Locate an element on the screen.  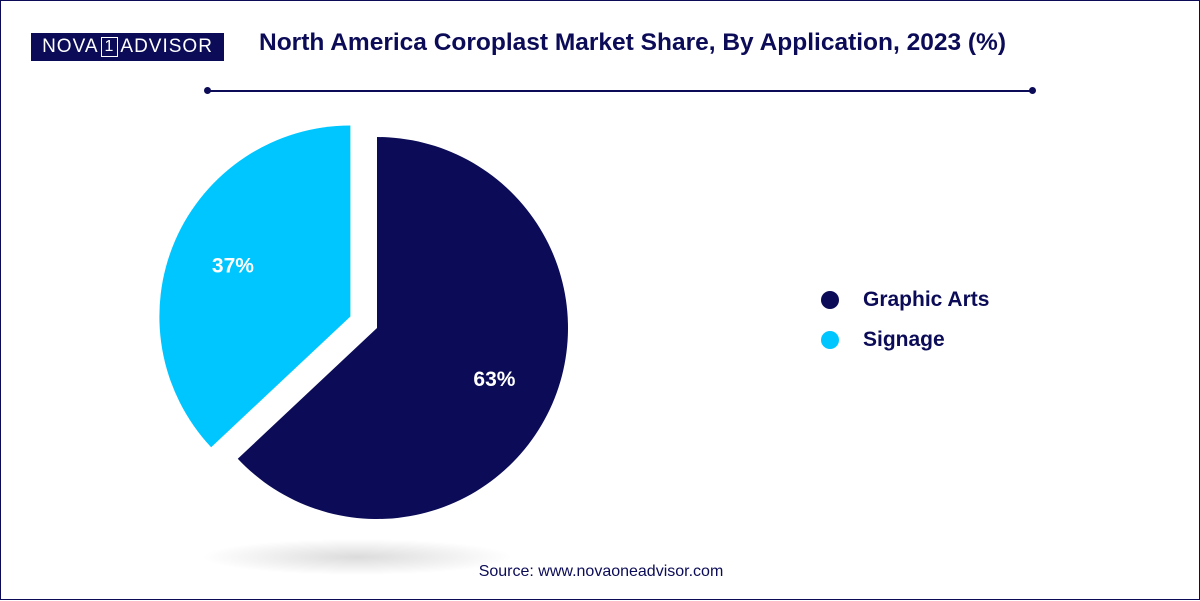
title-divider is located at coordinates (619, 91).